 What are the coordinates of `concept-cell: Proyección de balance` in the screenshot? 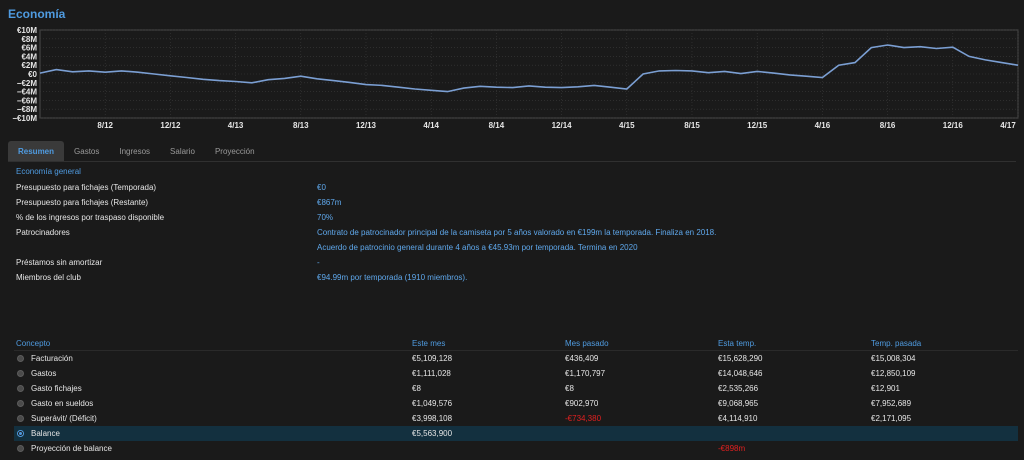 It's located at (213, 448).